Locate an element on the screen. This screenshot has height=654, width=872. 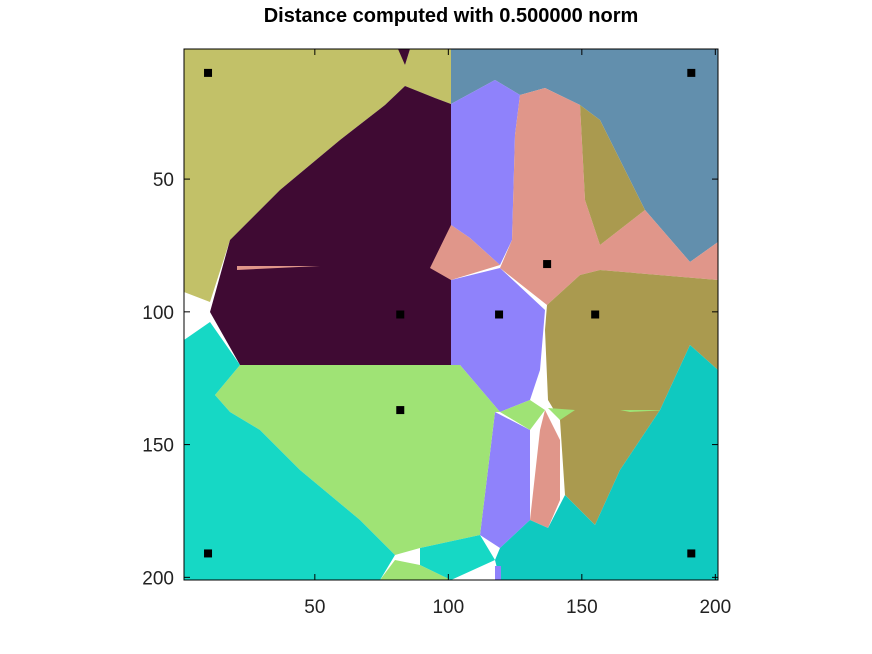
x-tick-label: 150 is located at coordinates (582, 607).